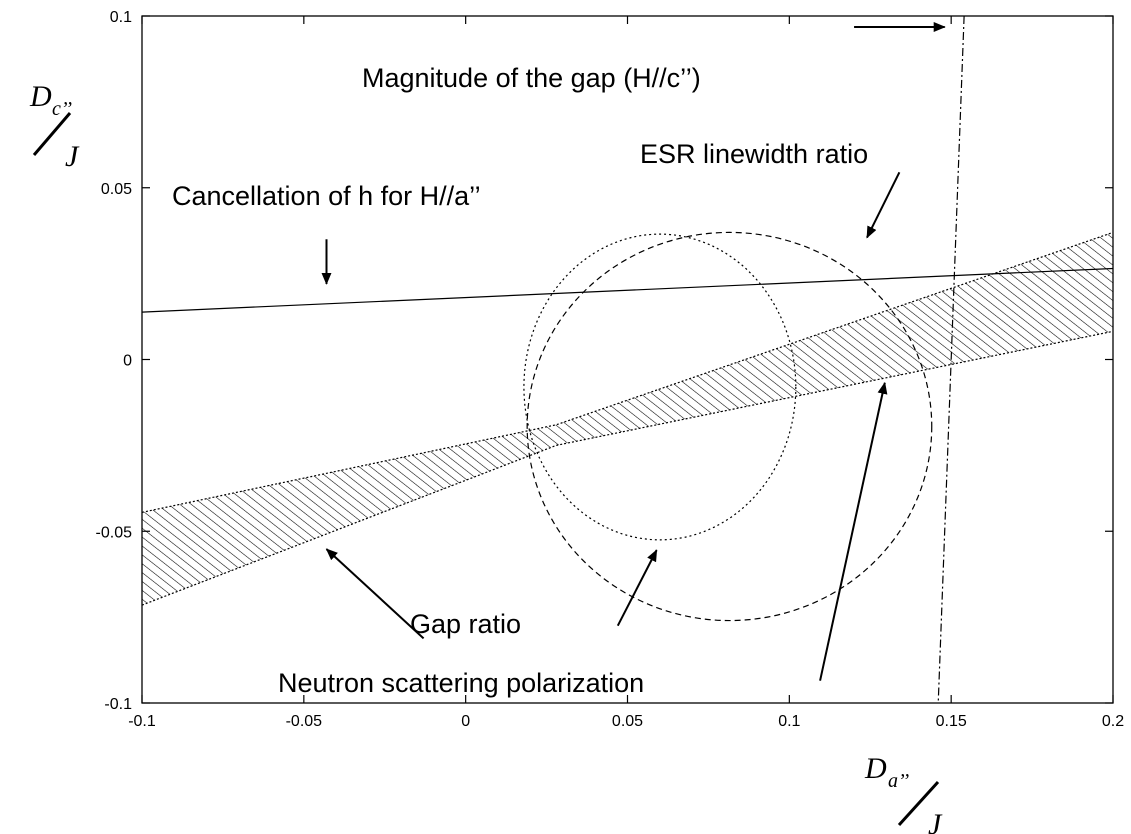 The image size is (1131, 834). I want to click on y-tick-label: 0, so click(127, 361).